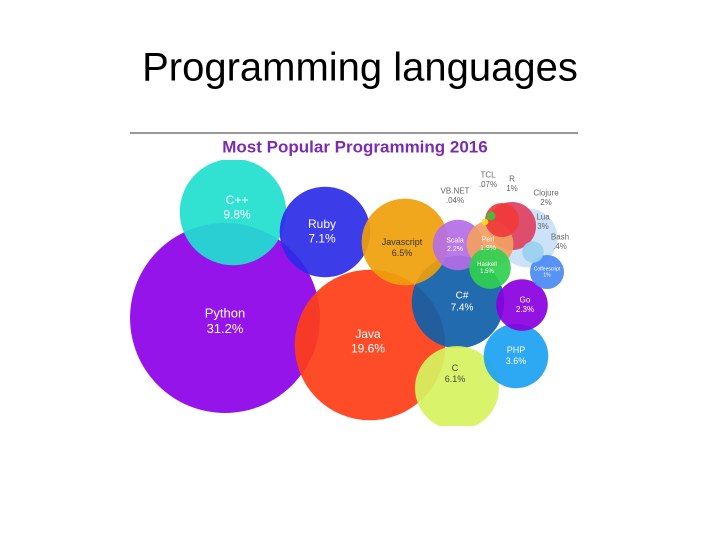 This screenshot has height=545, width=720. Describe the element at coordinates (488, 248) in the screenshot. I see `bubble-value-label: 1.9%` at that location.